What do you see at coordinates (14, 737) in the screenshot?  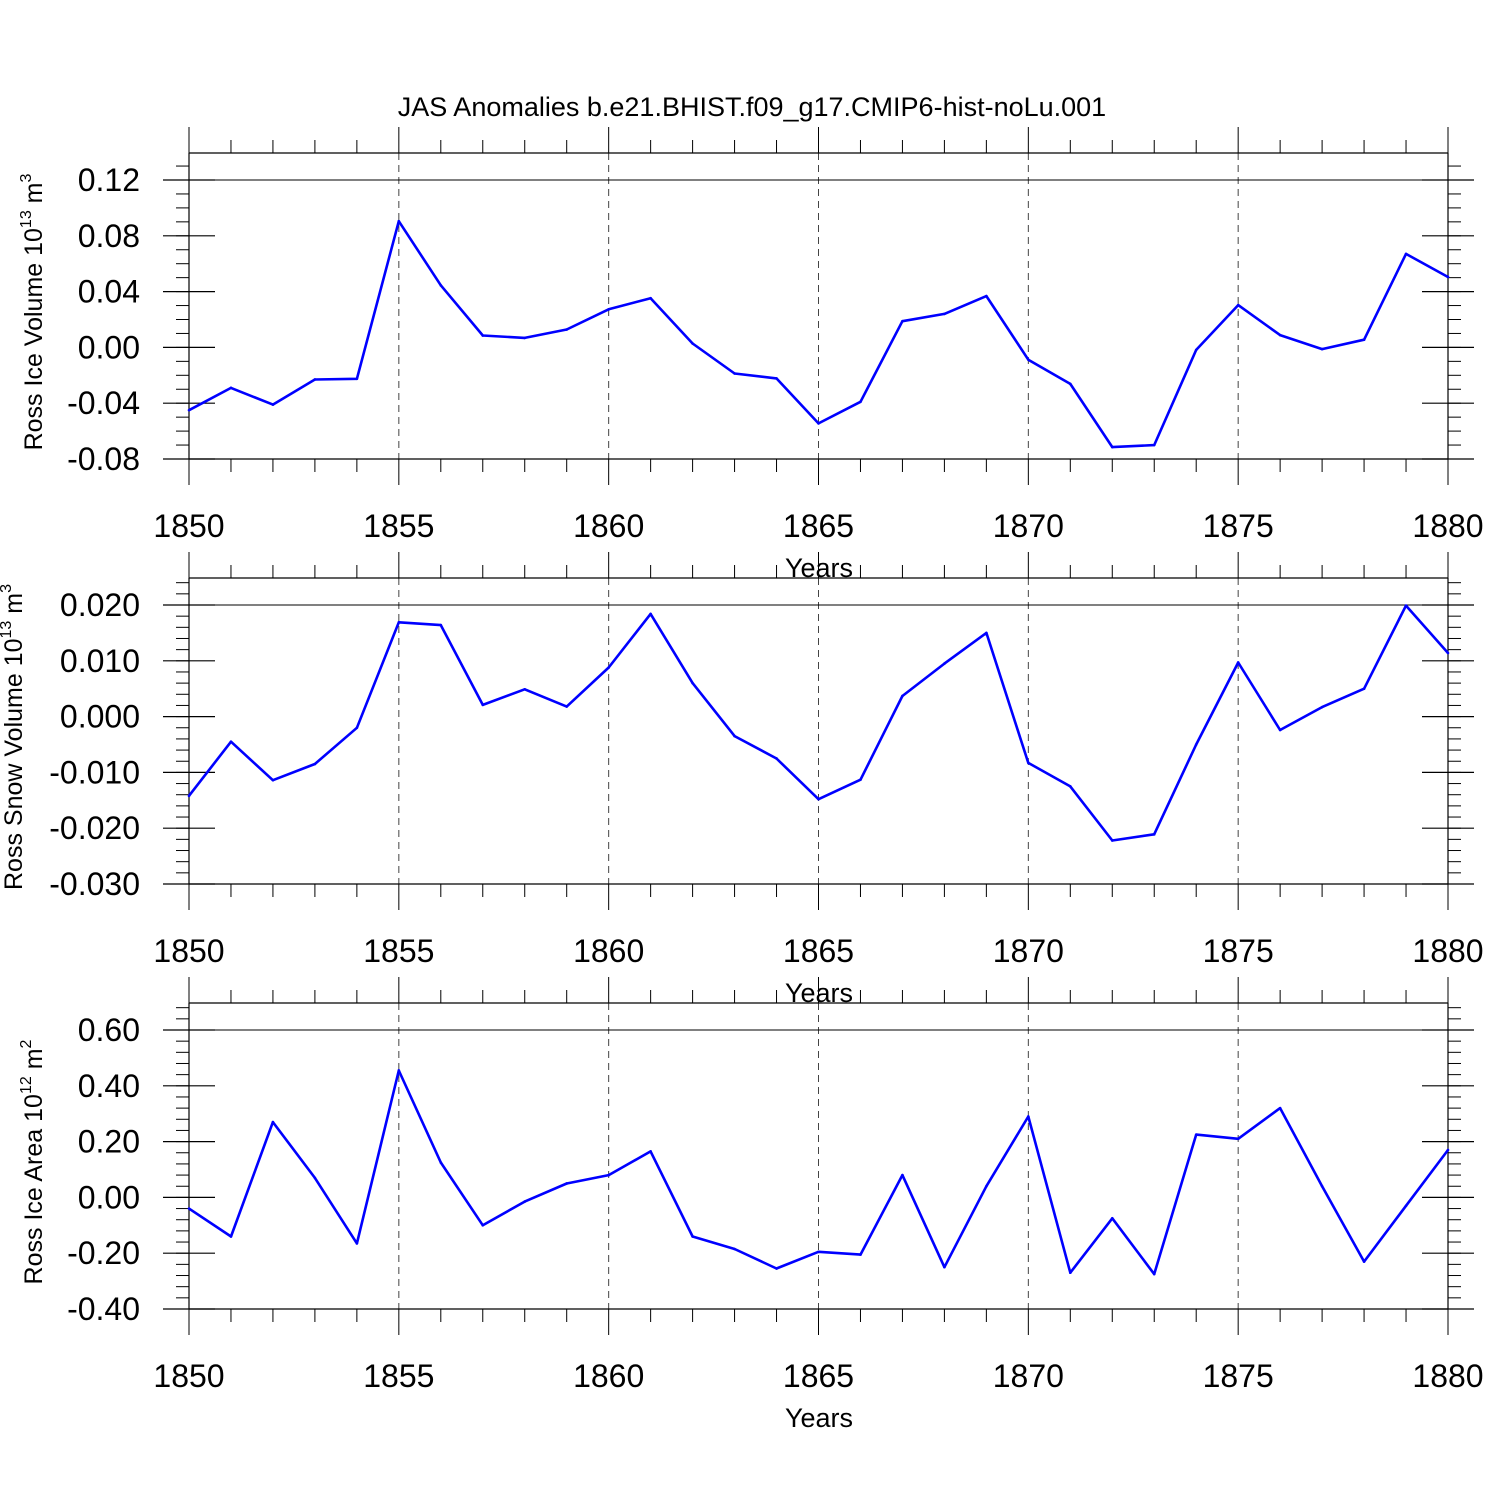 I see `y-axis-label: Ross Snow Volume 1013 m3` at bounding box center [14, 737].